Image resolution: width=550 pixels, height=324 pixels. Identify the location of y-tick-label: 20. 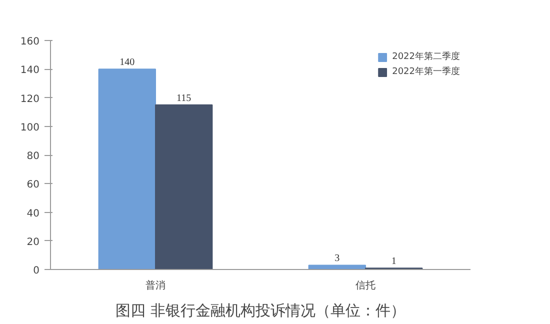
(33, 242).